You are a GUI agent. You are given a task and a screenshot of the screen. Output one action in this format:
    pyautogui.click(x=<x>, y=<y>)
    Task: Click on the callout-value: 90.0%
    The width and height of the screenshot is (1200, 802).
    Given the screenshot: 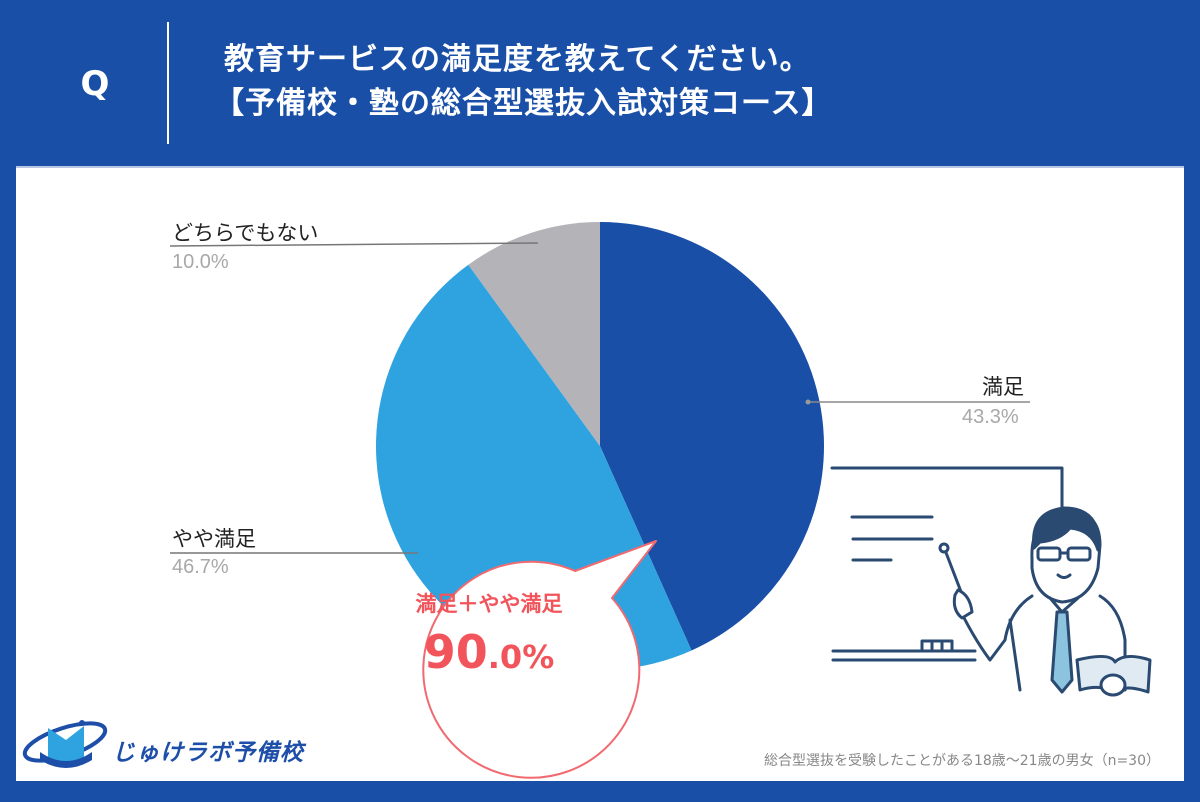 What is the action you would take?
    pyautogui.click(x=489, y=652)
    